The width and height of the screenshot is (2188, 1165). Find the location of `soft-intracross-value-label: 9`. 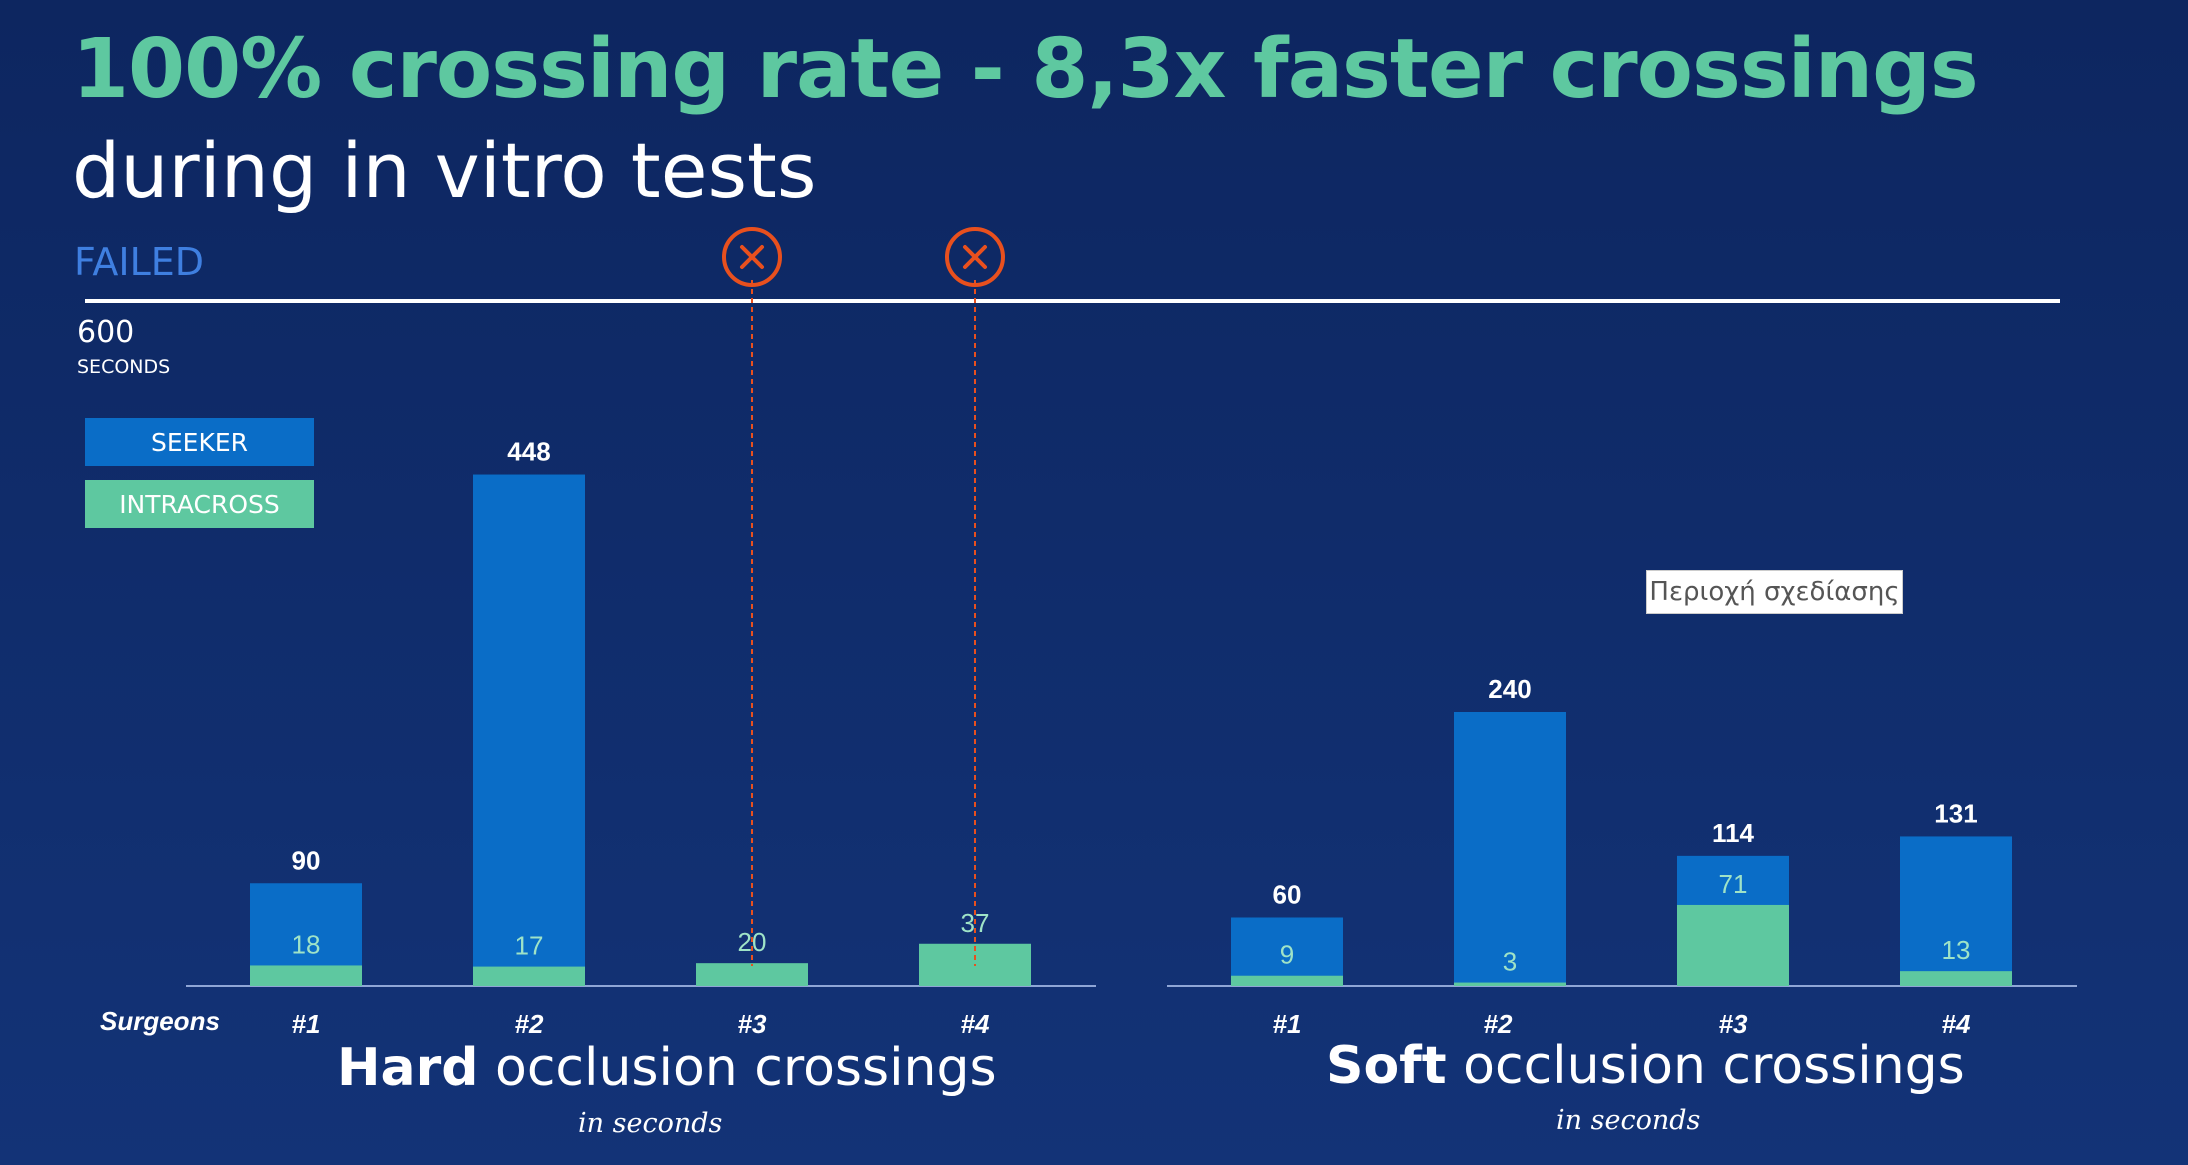

soft-intracross-value-label: 9 is located at coordinates (1287, 955).